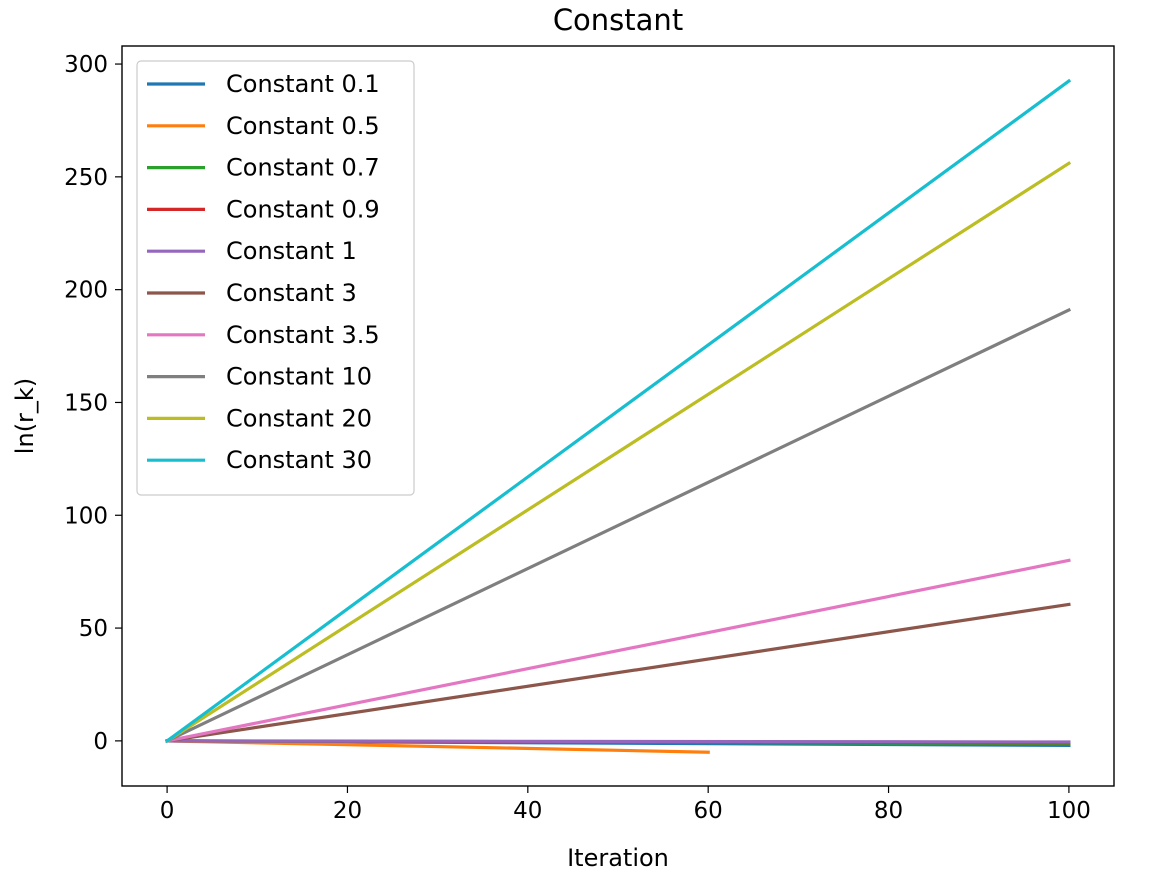 The image size is (1160, 884). I want to click on y-tick-label: 150, so click(86, 403).